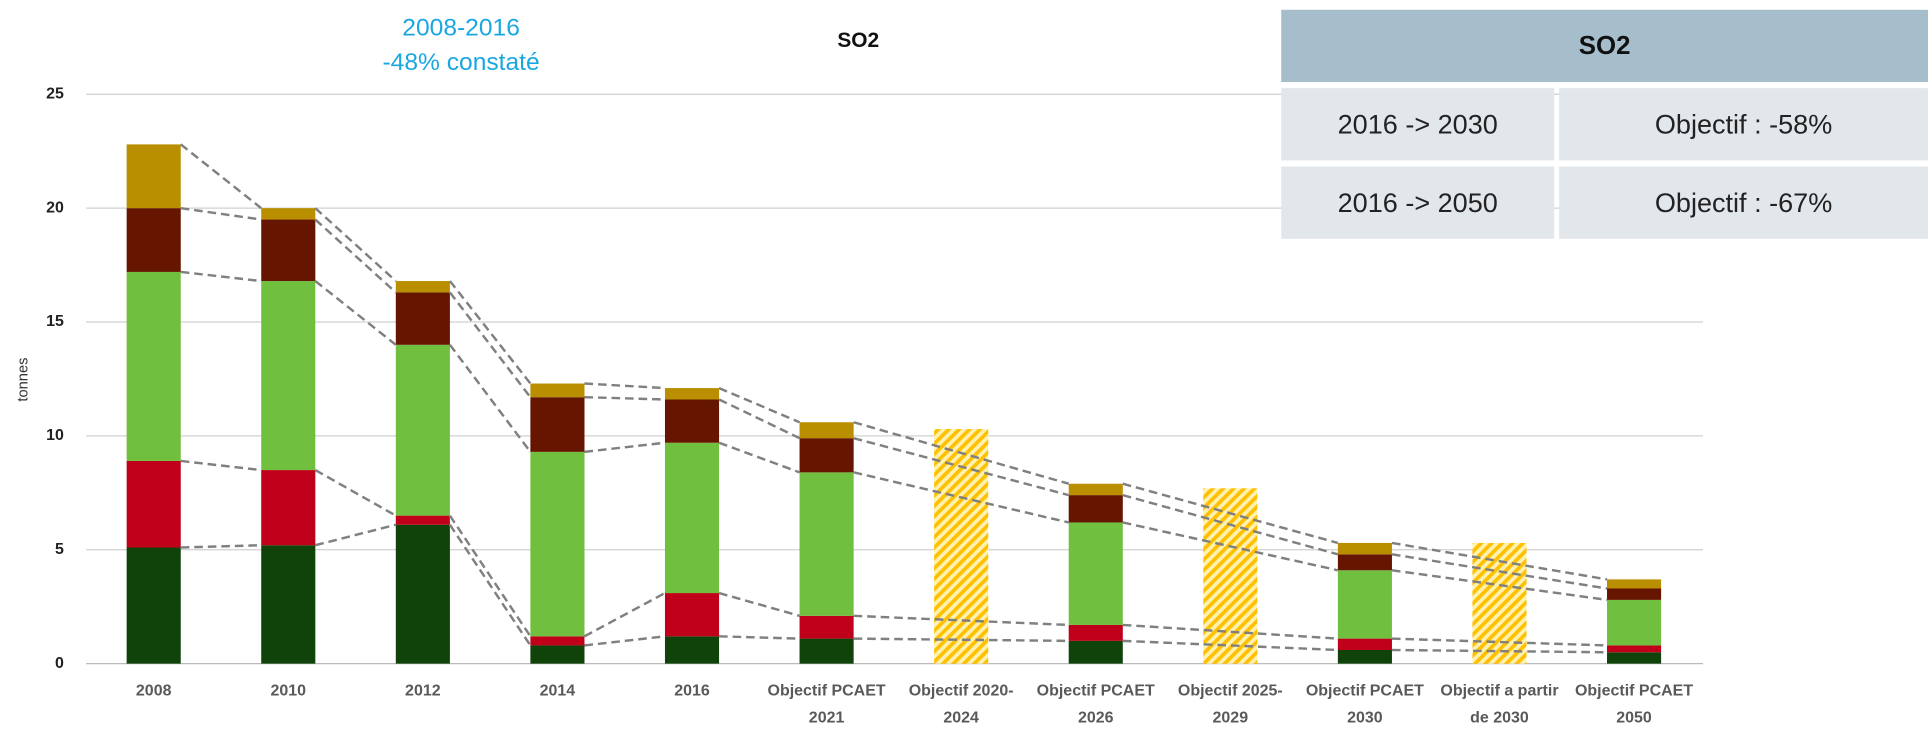  What do you see at coordinates (55, 94) in the screenshot?
I see `y-tick-label: 25` at bounding box center [55, 94].